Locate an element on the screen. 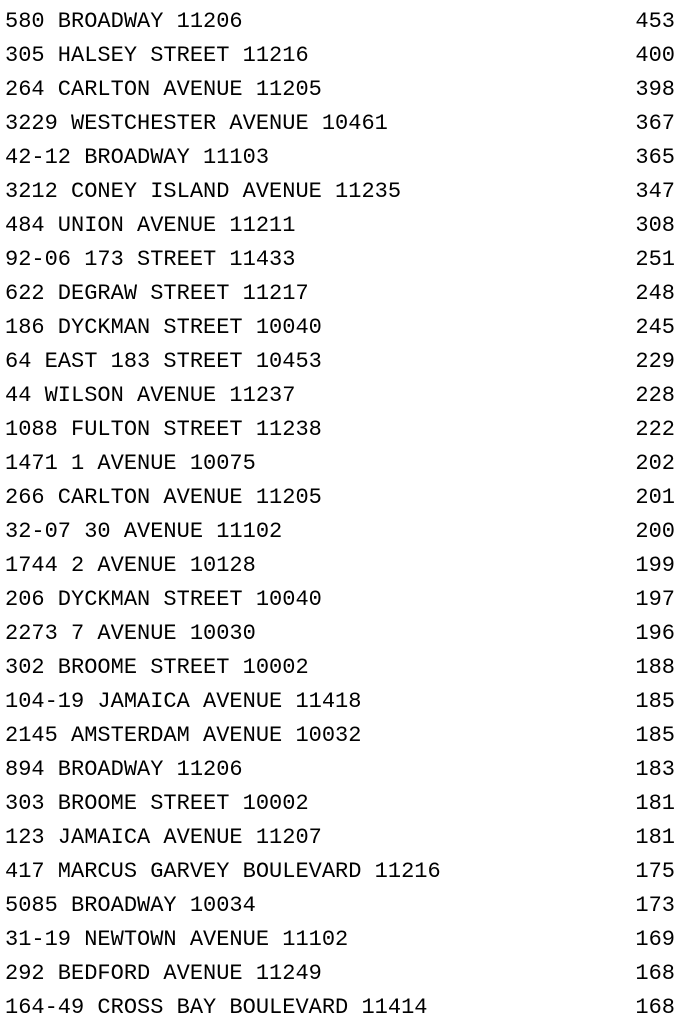  address-cell: 417 MARCUS GARVEY BOULEVARD 11216 is located at coordinates (223, 871).